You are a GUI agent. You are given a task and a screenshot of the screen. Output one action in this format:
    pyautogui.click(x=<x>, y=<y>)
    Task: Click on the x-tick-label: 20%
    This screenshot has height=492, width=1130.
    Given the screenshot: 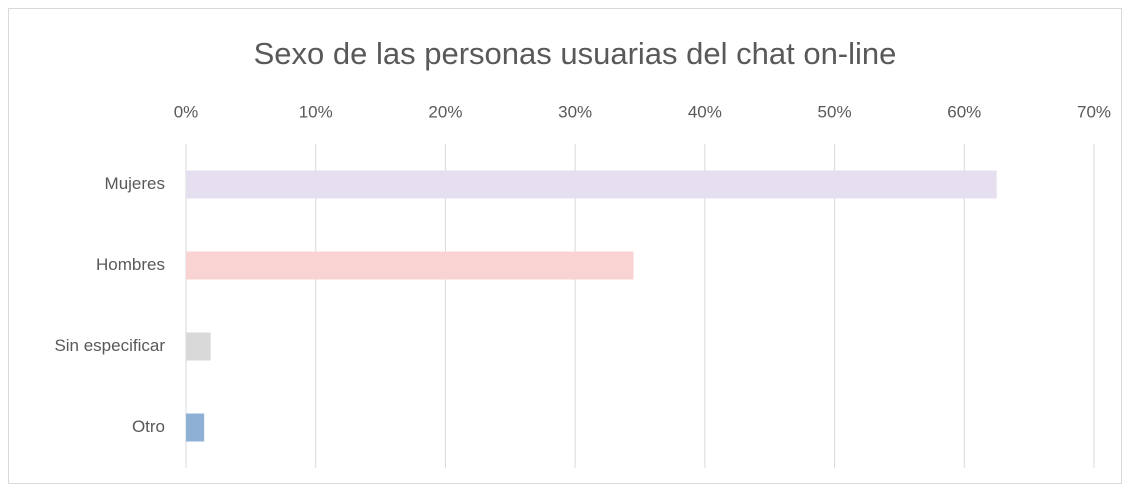 What is the action you would take?
    pyautogui.click(x=445, y=111)
    